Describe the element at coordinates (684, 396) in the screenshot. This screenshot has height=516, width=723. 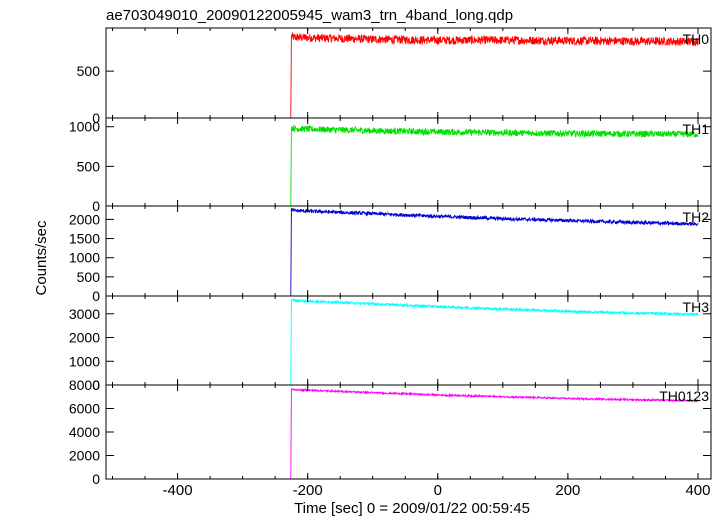
I see `series-label-th0123: TH0123` at that location.